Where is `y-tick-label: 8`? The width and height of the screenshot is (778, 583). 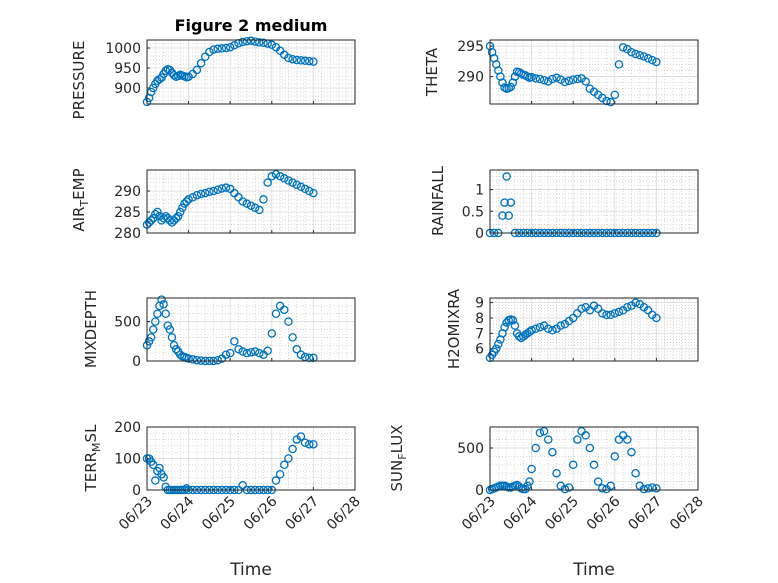 y-tick-label: 8 is located at coordinates (479, 319).